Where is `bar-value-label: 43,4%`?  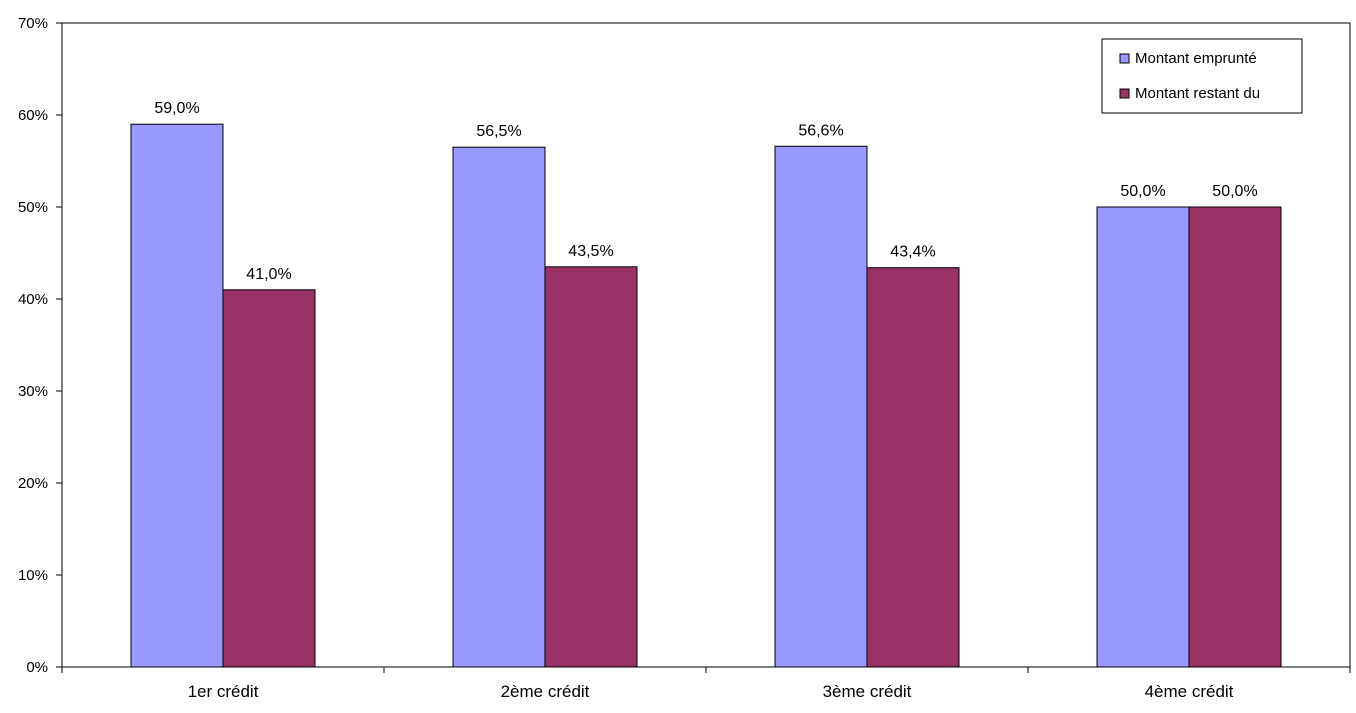 bar-value-label: 43,4% is located at coordinates (912, 252).